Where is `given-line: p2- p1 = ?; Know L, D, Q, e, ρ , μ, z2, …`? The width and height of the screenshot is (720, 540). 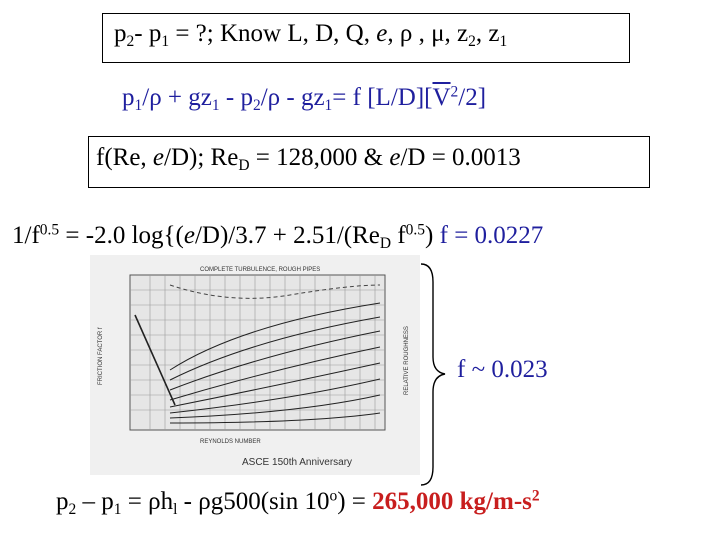
given-line: p2- p1 = ?; Know L, D, Q, e, ρ , μ, z2, … is located at coordinates (311, 35).